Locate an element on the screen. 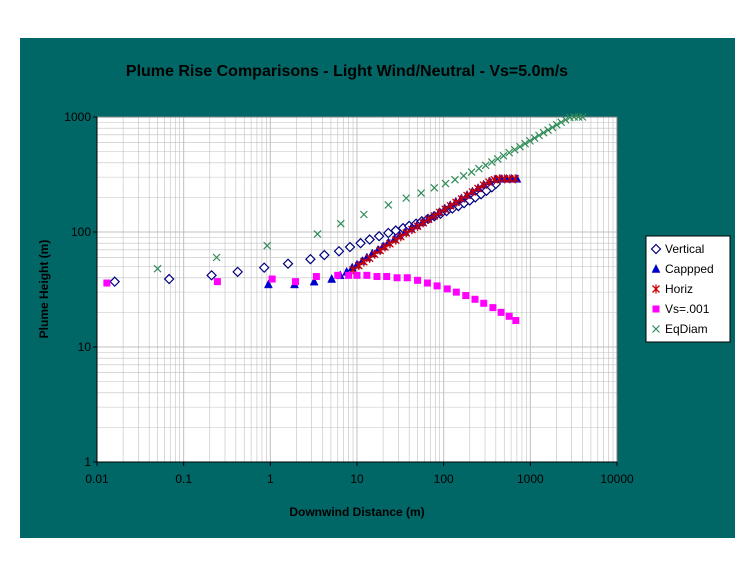  legend-label-vs-001: Vs=.001 is located at coordinates (687, 309).